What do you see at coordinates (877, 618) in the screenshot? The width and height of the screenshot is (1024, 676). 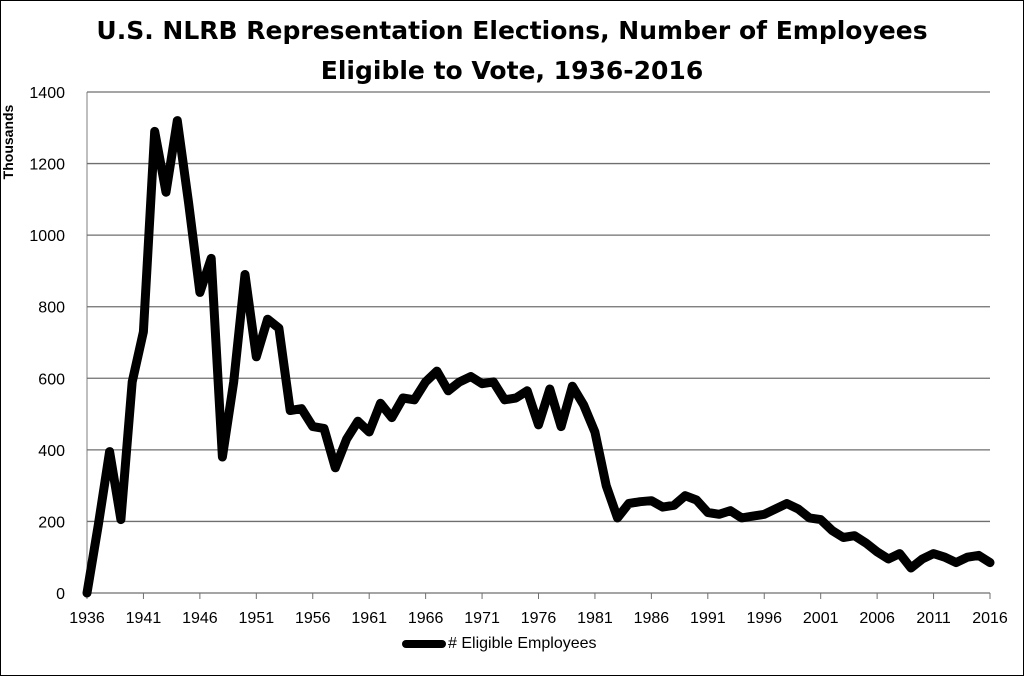 I see `x-tick-label: 2006` at bounding box center [877, 618].